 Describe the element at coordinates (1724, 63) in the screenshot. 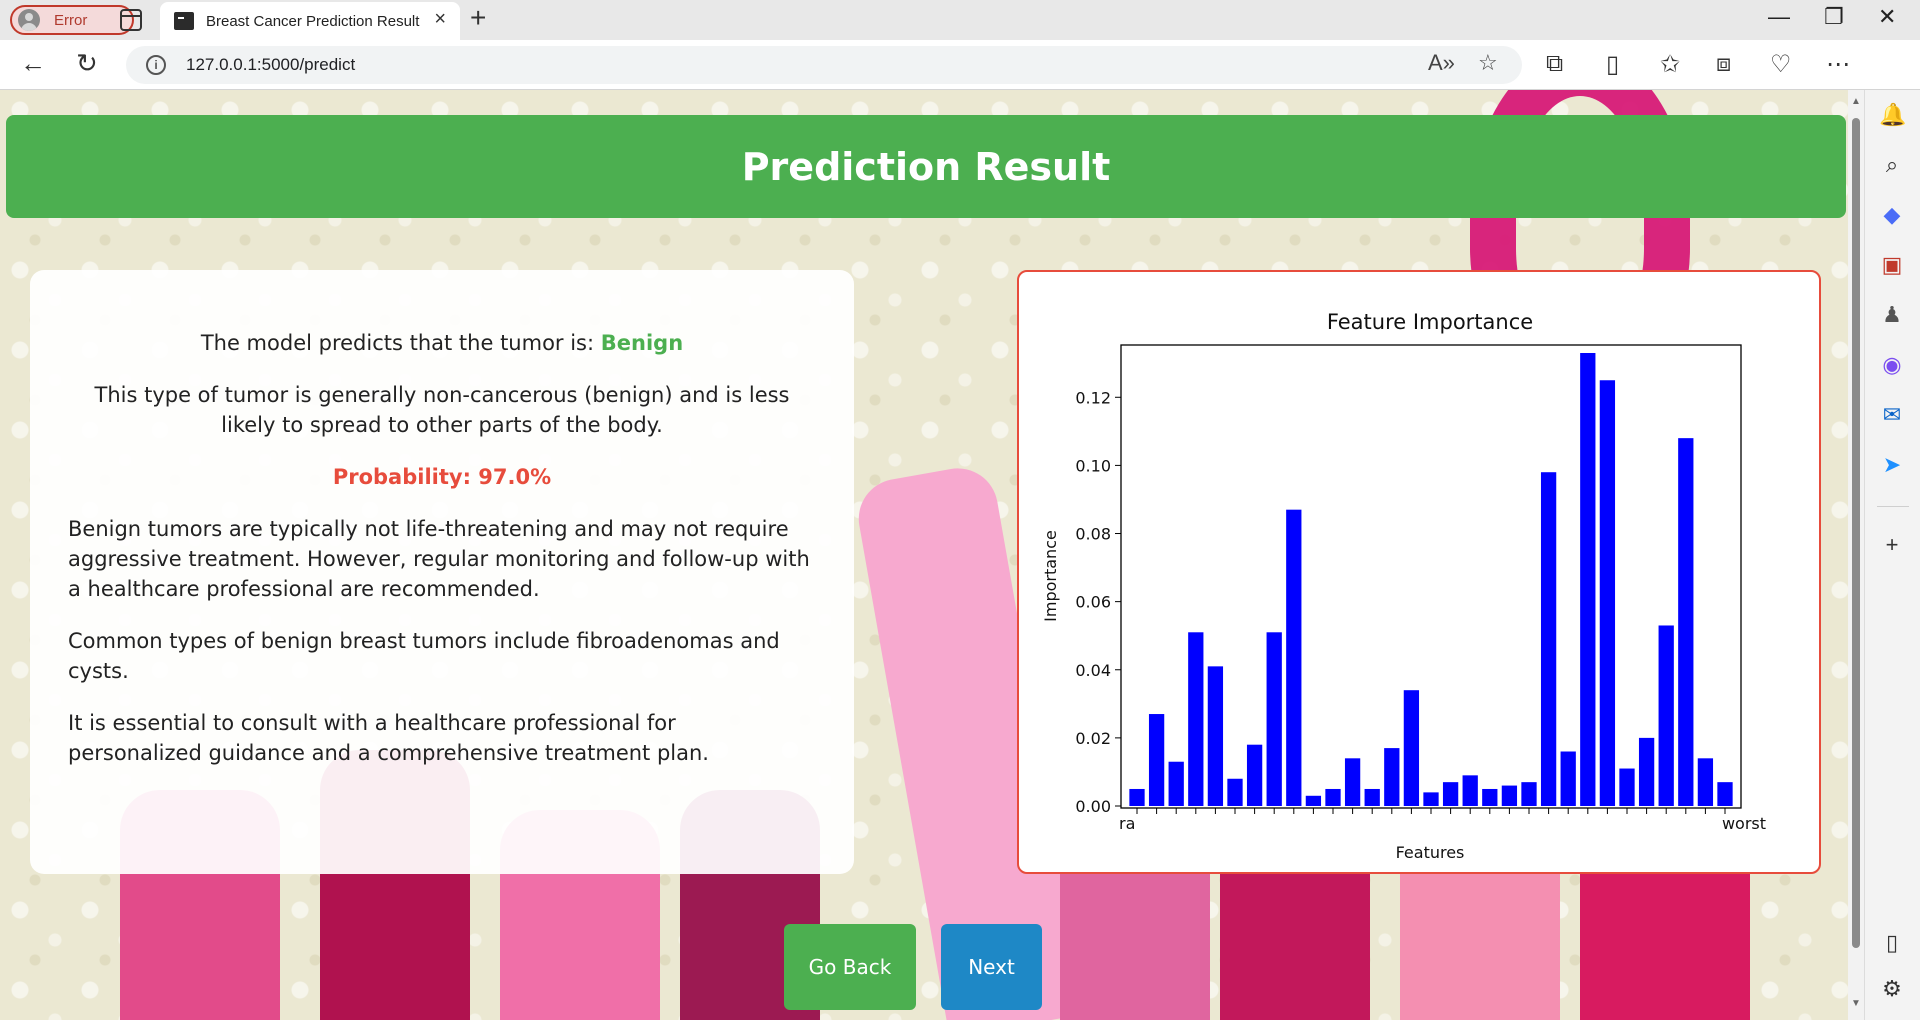

I see `collections-icon: ⧈` at that location.